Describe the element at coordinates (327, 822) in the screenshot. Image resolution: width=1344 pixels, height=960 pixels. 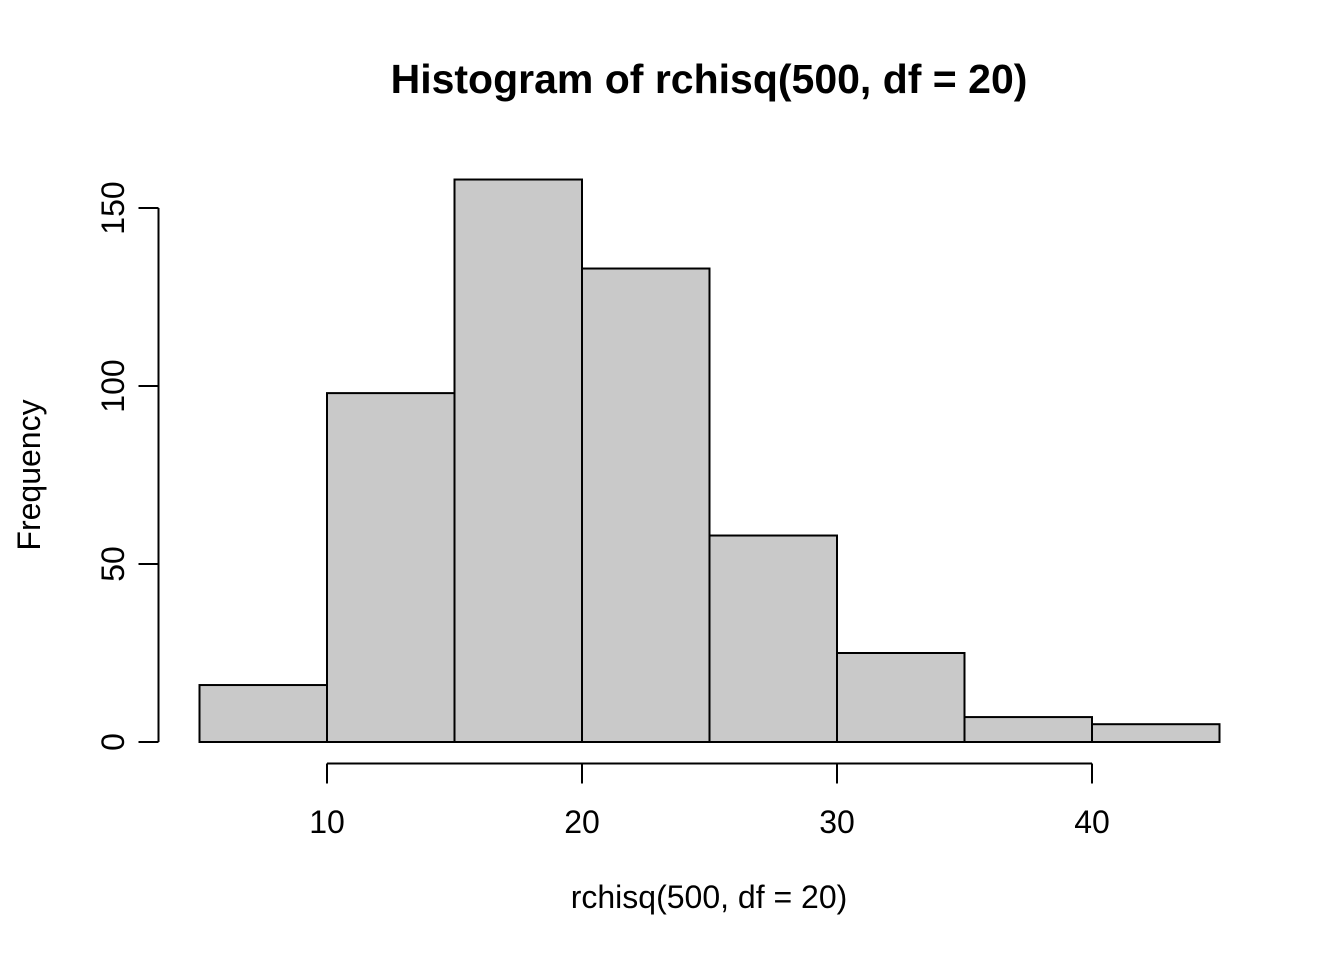
I see `x-tick-label: 10` at that location.